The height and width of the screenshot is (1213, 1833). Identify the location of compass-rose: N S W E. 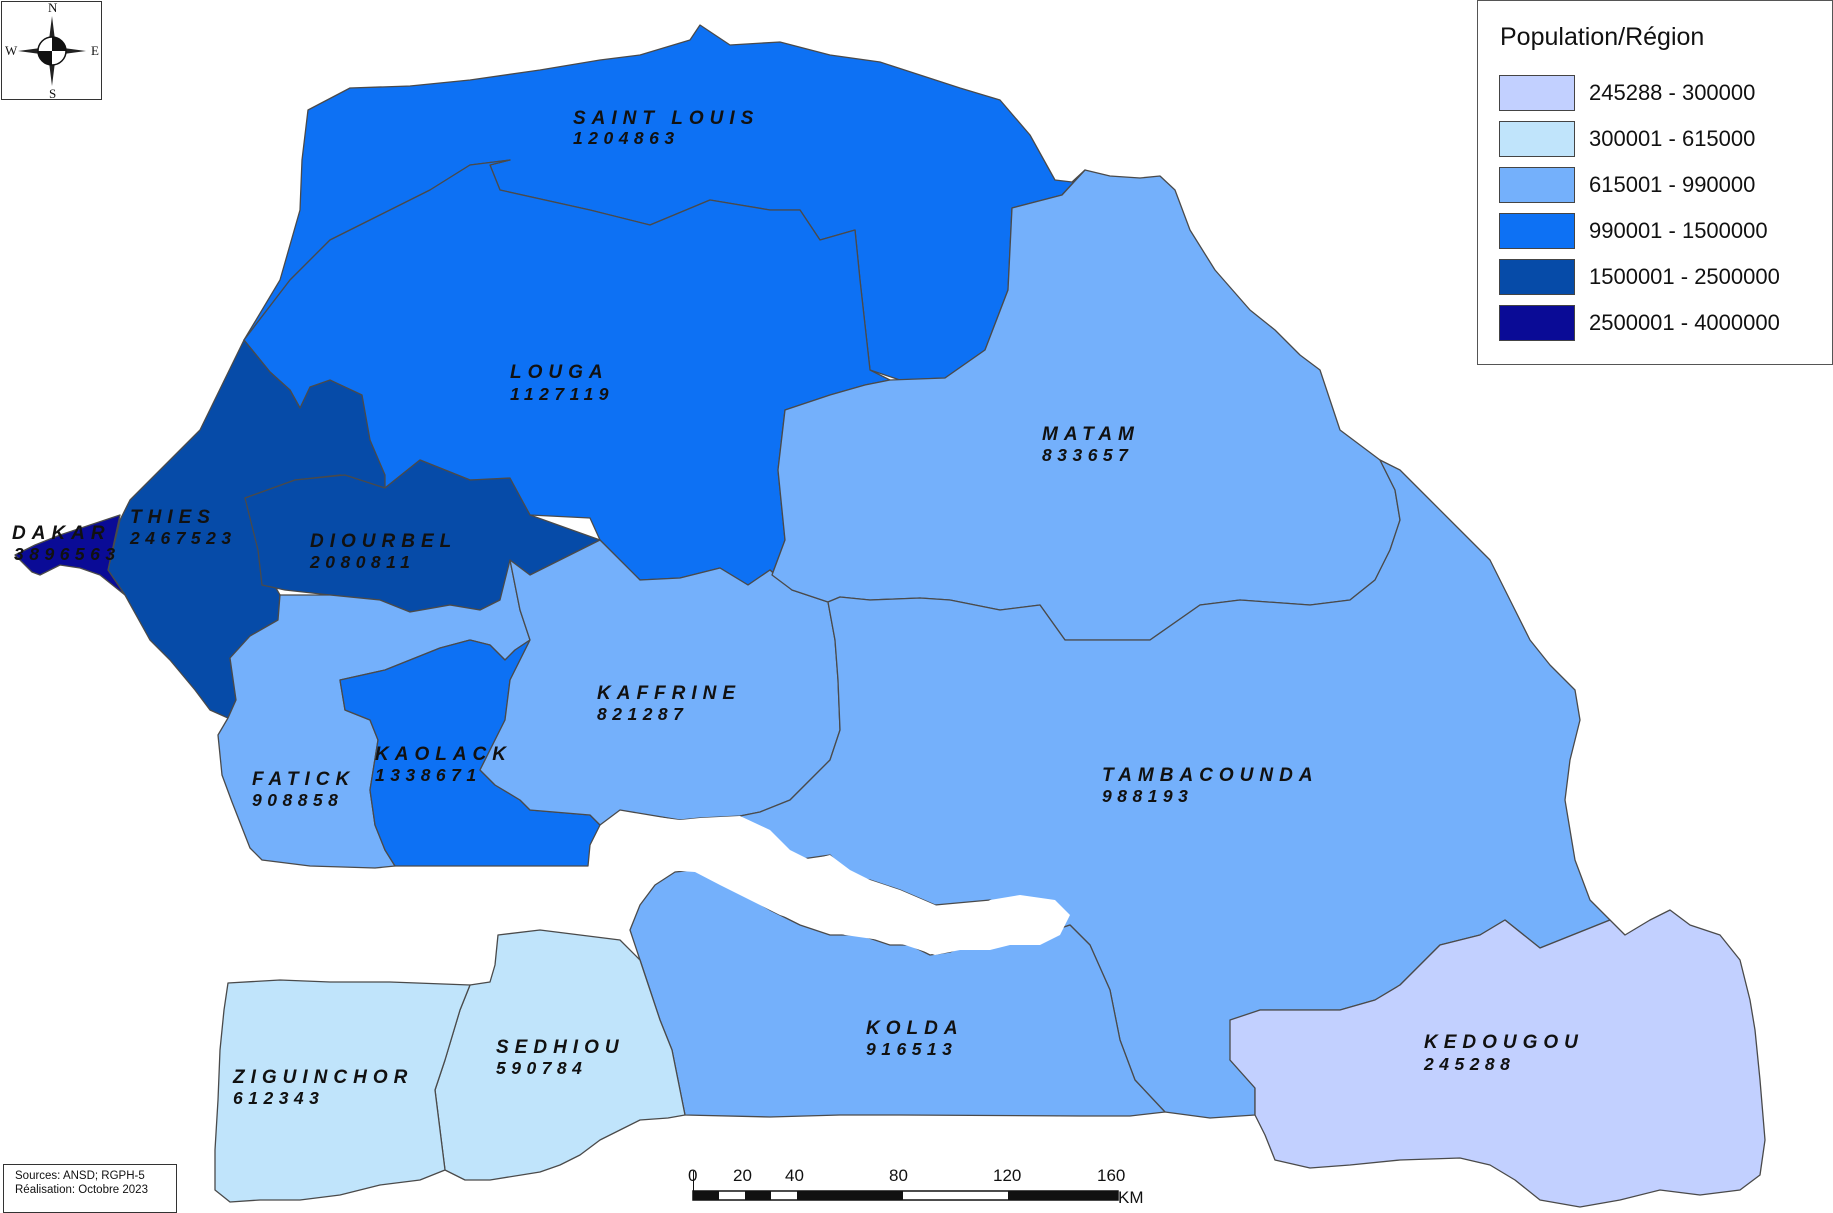
(51, 50).